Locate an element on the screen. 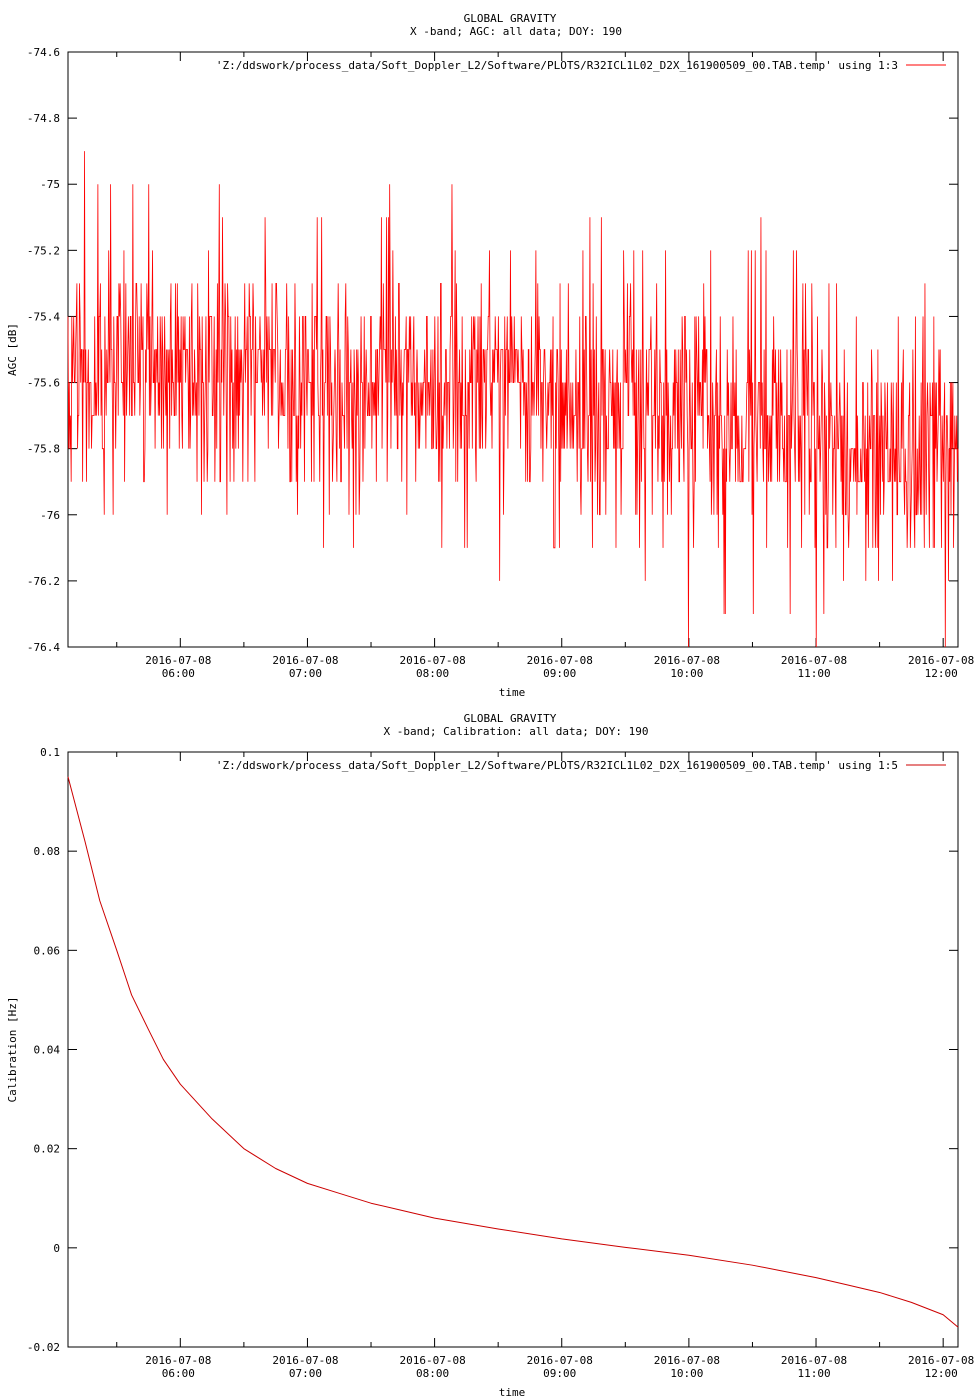 The image size is (980, 1400). y-tick-label: -74.8 is located at coordinates (43, 118).